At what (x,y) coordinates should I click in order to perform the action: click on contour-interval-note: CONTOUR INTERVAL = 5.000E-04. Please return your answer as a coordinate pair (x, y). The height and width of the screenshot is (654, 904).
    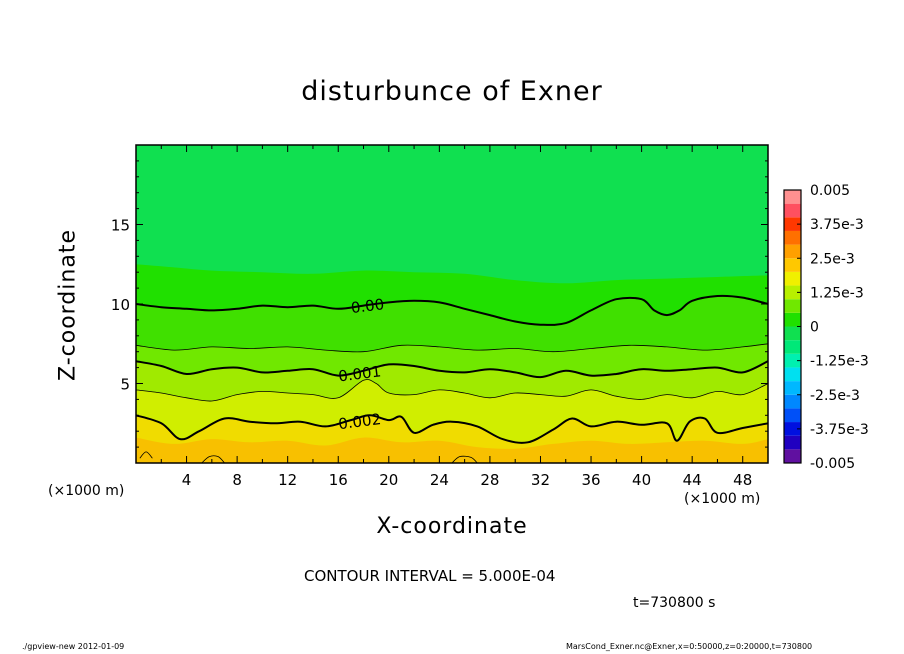
    Looking at the image, I should click on (430, 576).